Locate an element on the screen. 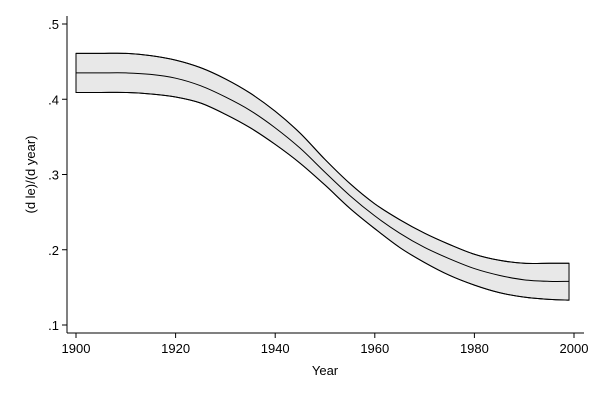 The height and width of the screenshot is (400, 600). x-tick-label: 2000 is located at coordinates (574, 348).